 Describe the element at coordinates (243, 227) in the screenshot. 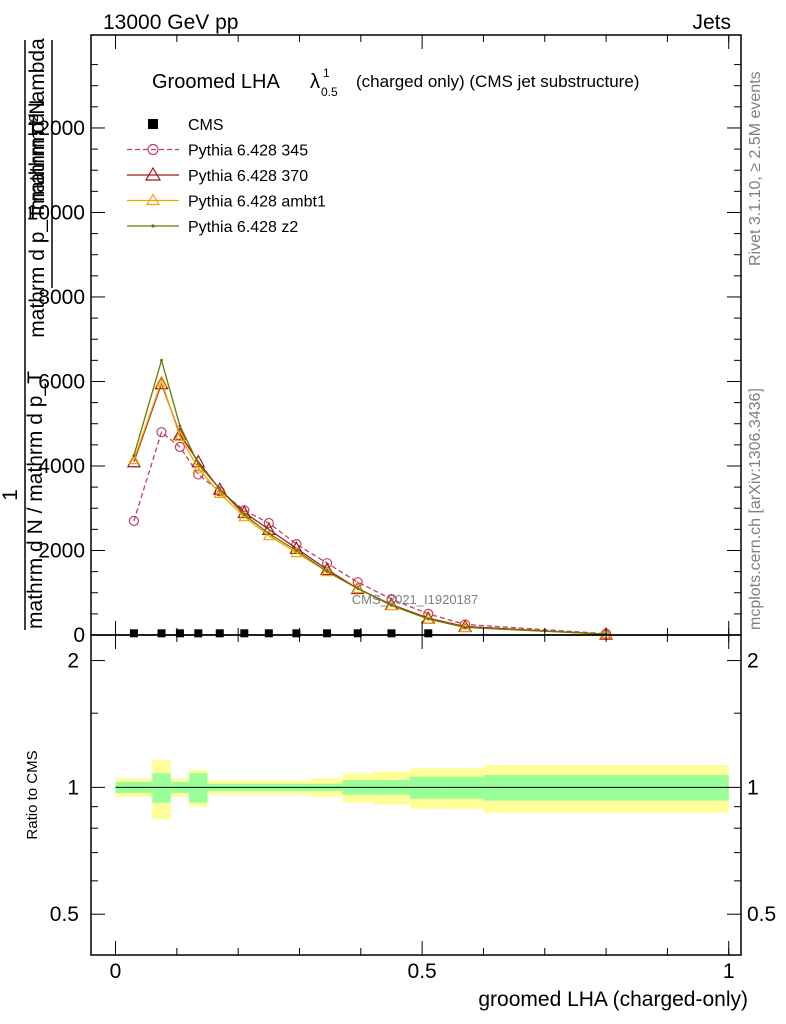

I see `legend-label: Pythia 6.428 z2` at that location.